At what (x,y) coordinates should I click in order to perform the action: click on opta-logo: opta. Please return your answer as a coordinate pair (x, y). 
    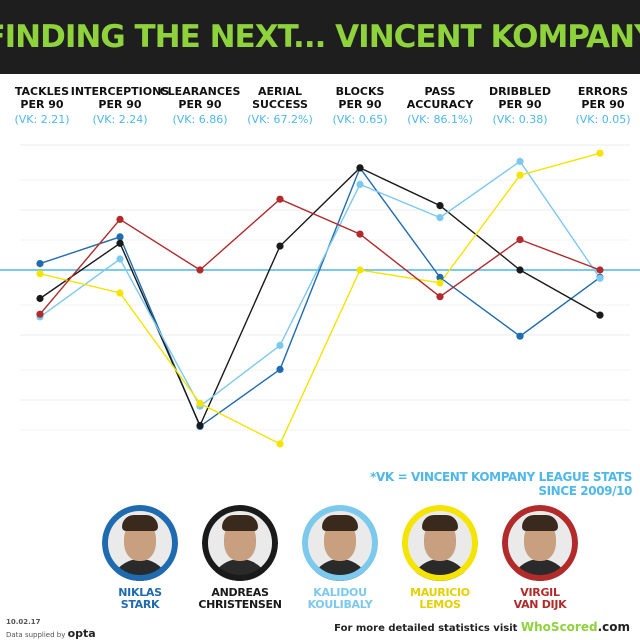
    Looking at the image, I should click on (81, 633).